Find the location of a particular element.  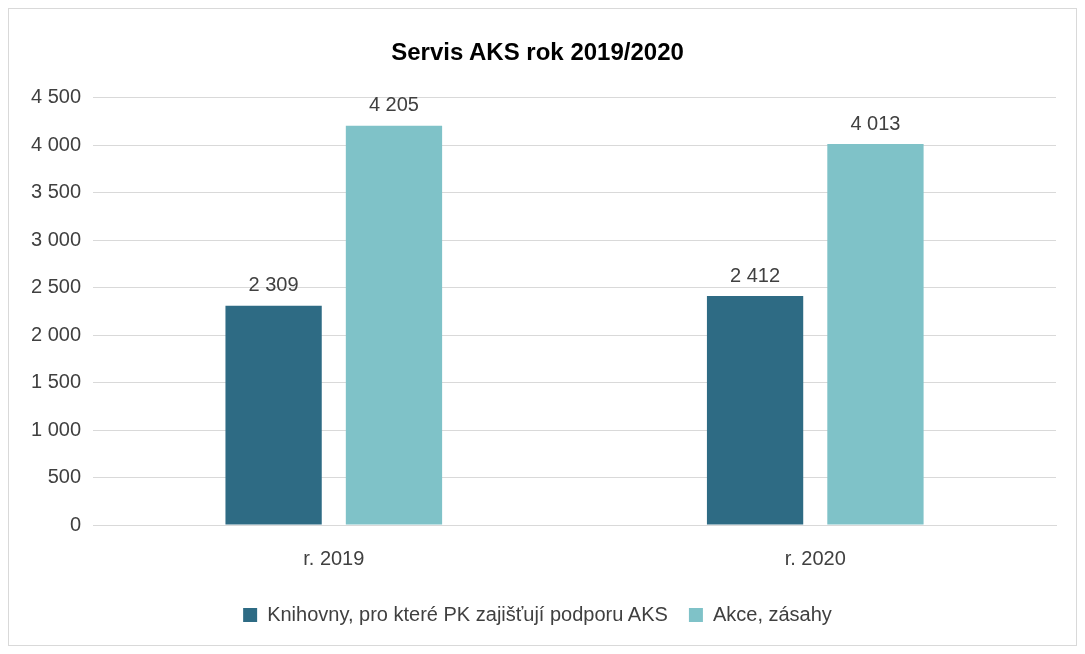

y-tick-label: 3 500 is located at coordinates (56, 191).